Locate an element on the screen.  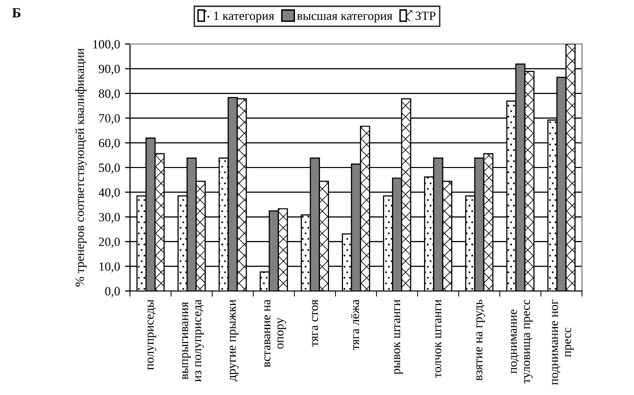
x-tick-label: тяга стоя is located at coordinates (315, 323).